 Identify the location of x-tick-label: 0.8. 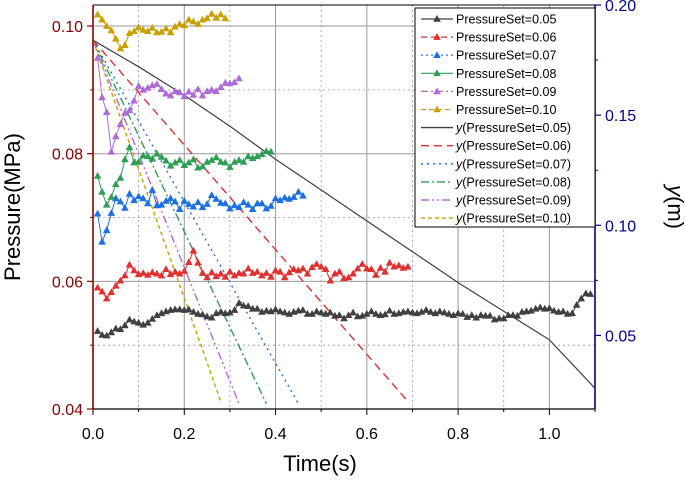
(458, 434).